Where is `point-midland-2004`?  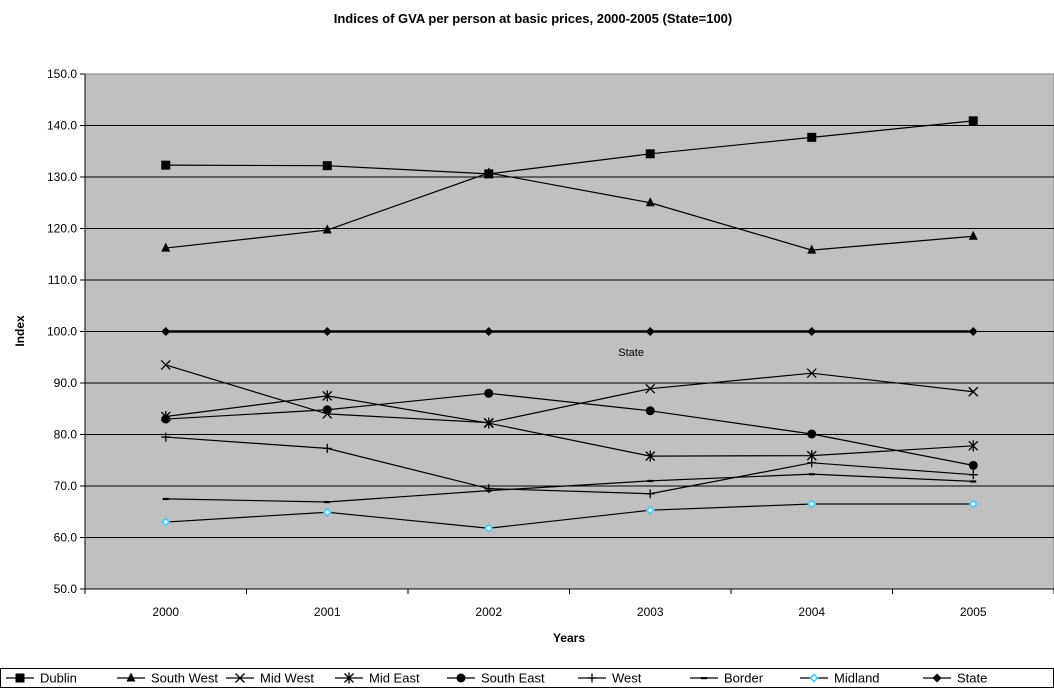 point-midland-2004 is located at coordinates (812, 504).